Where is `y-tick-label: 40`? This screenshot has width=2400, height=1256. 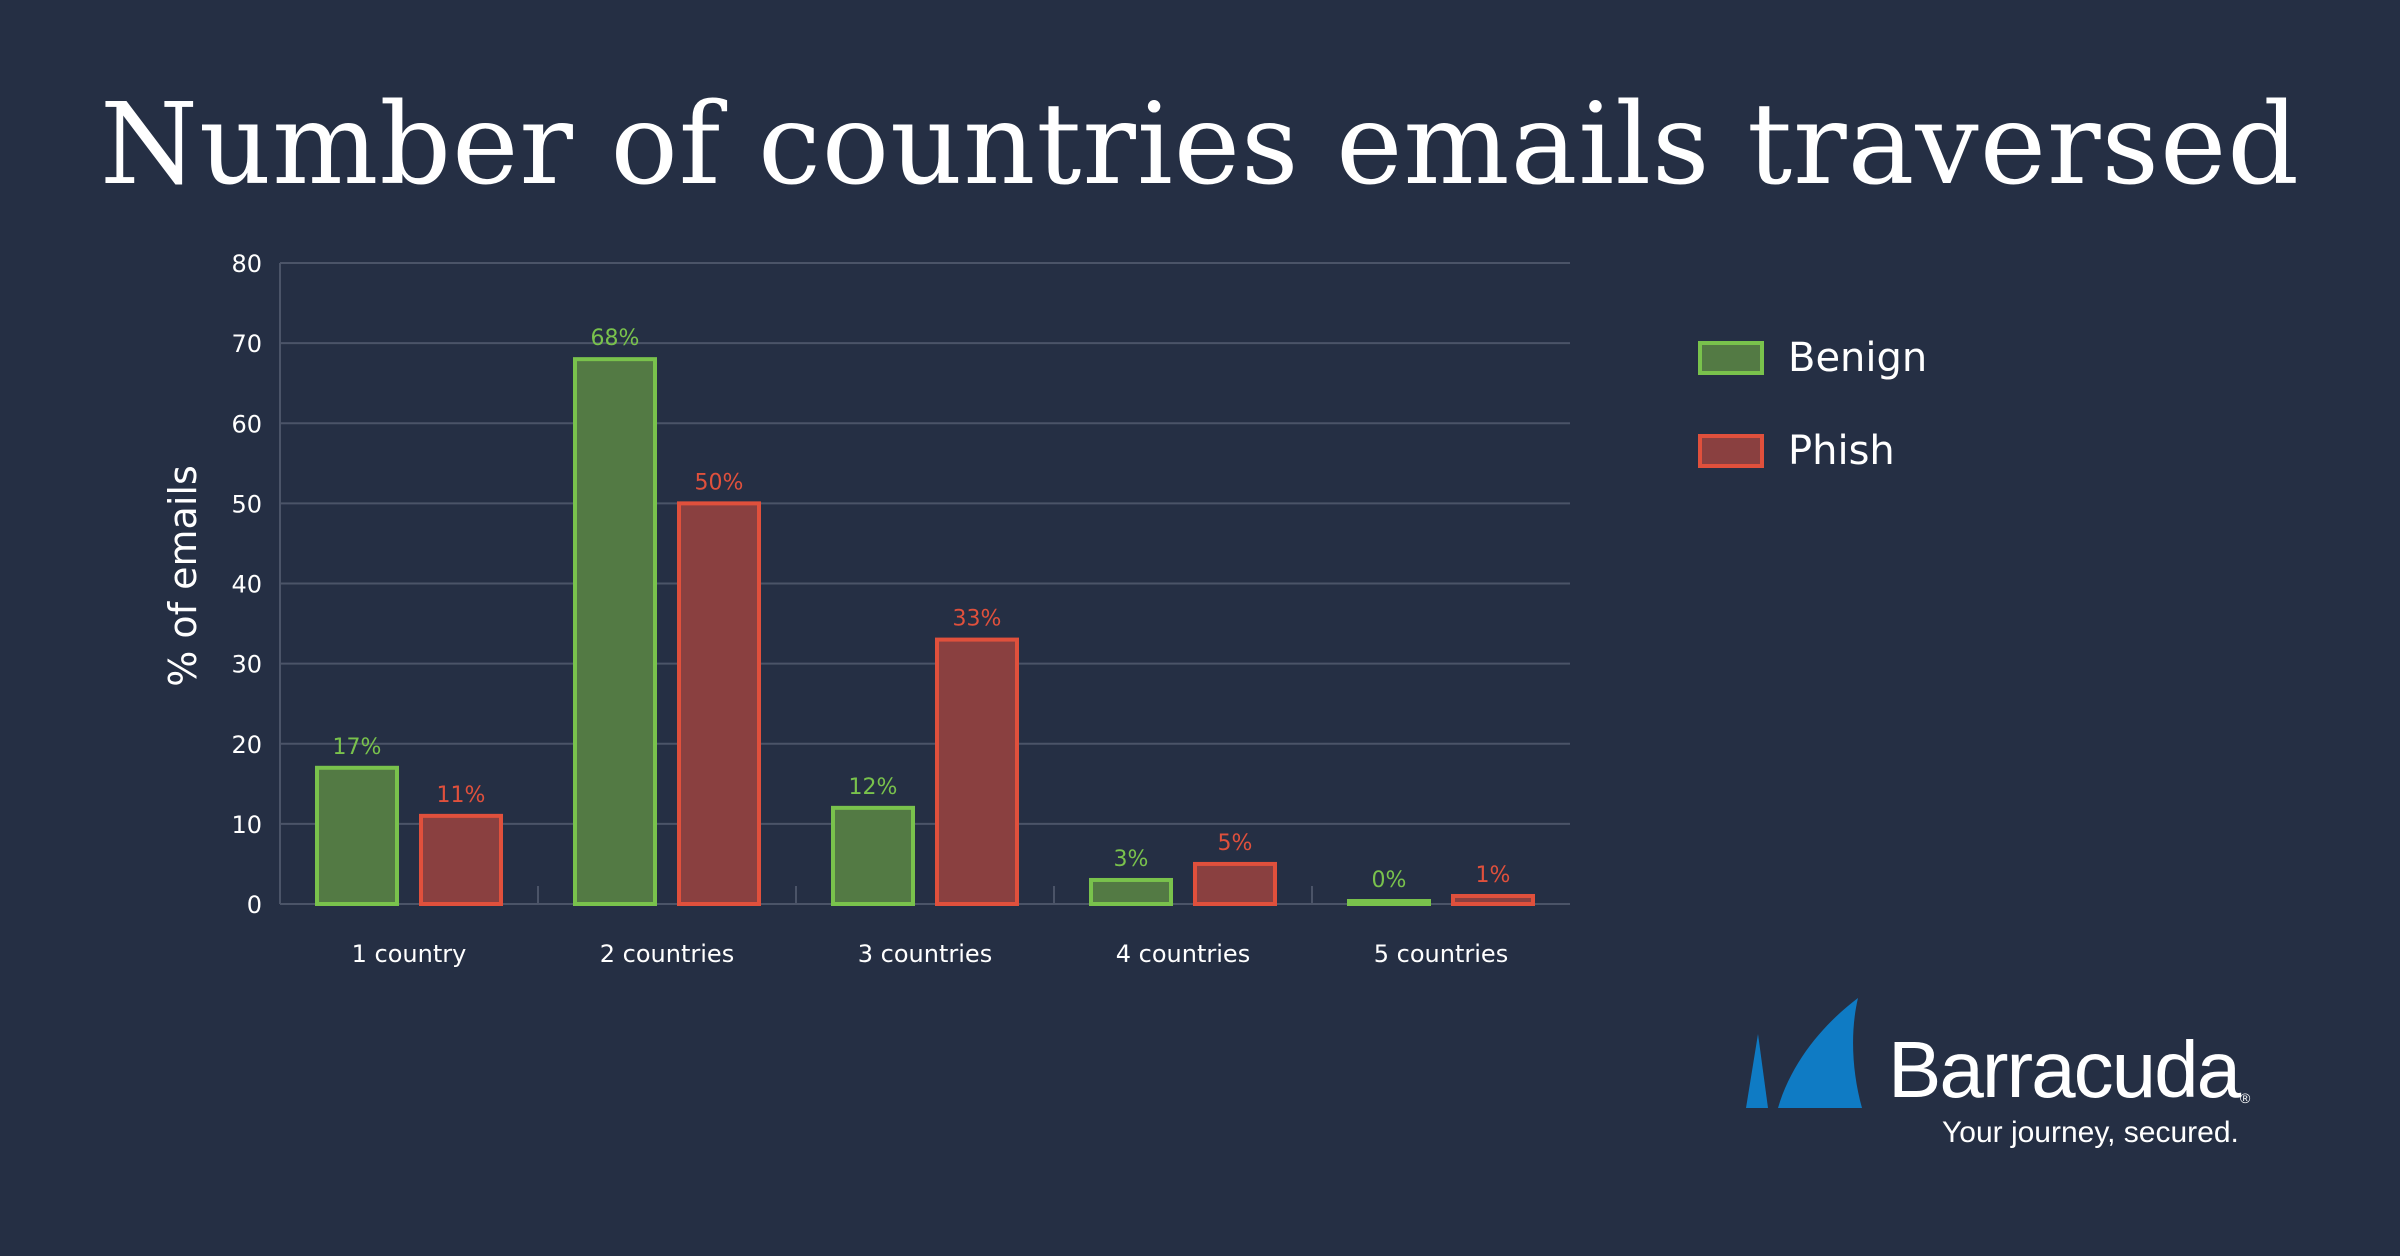
y-tick-label: 40 is located at coordinates (246, 585).